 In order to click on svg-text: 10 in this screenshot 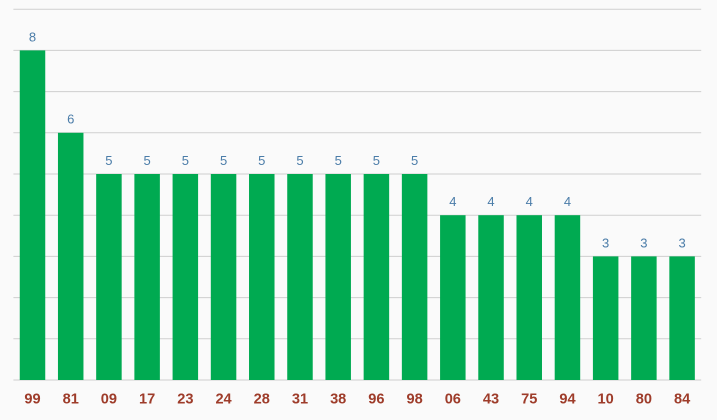, I will do `click(606, 399)`.